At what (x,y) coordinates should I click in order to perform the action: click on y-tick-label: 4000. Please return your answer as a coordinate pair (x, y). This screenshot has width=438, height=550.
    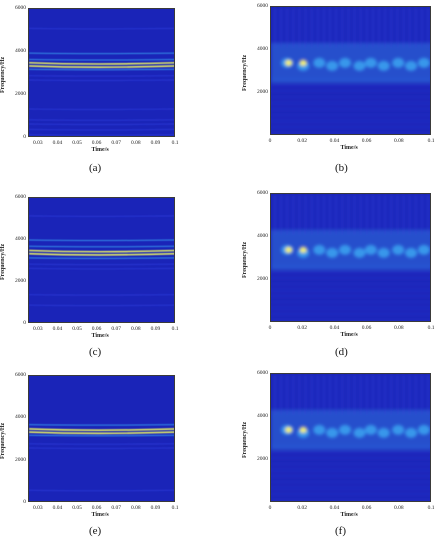
    Looking at the image, I should click on (262, 416).